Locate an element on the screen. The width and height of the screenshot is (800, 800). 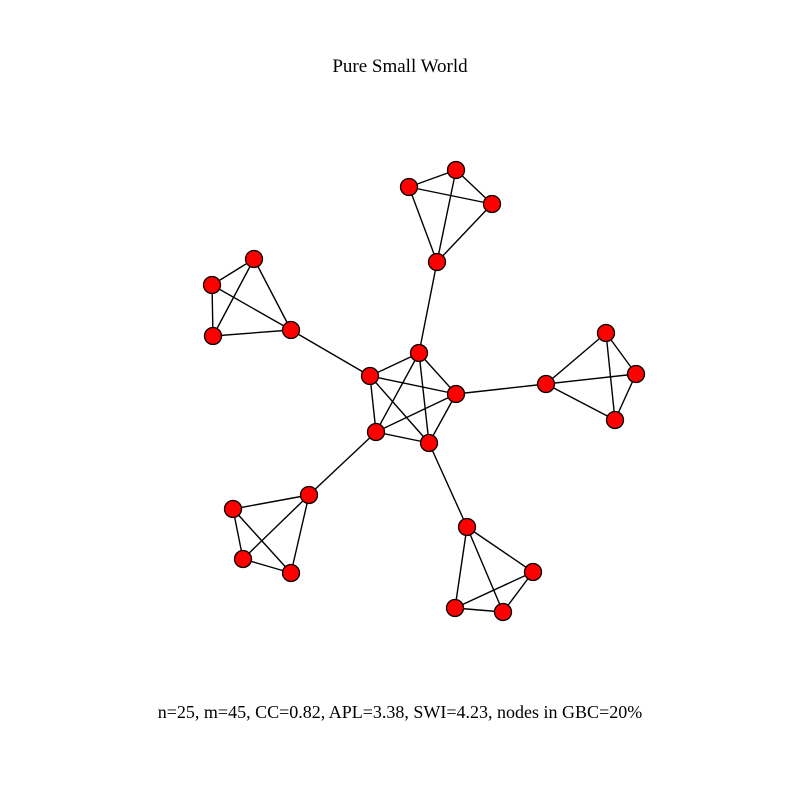
graph-title: Pure Small World is located at coordinates (400, 66).